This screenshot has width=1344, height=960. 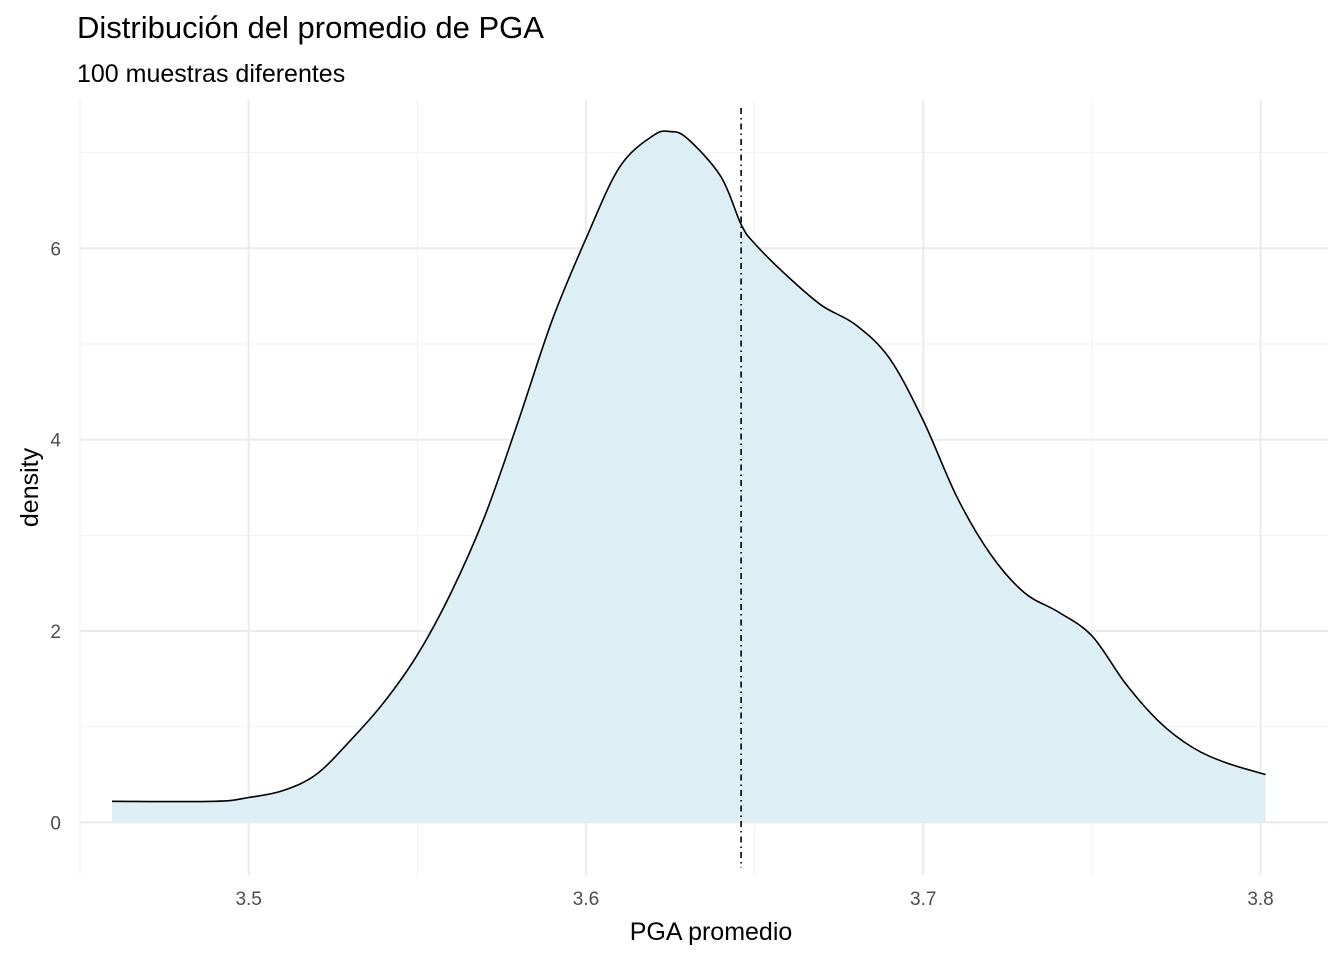 What do you see at coordinates (55, 441) in the screenshot?
I see `y-tick-label: 4` at bounding box center [55, 441].